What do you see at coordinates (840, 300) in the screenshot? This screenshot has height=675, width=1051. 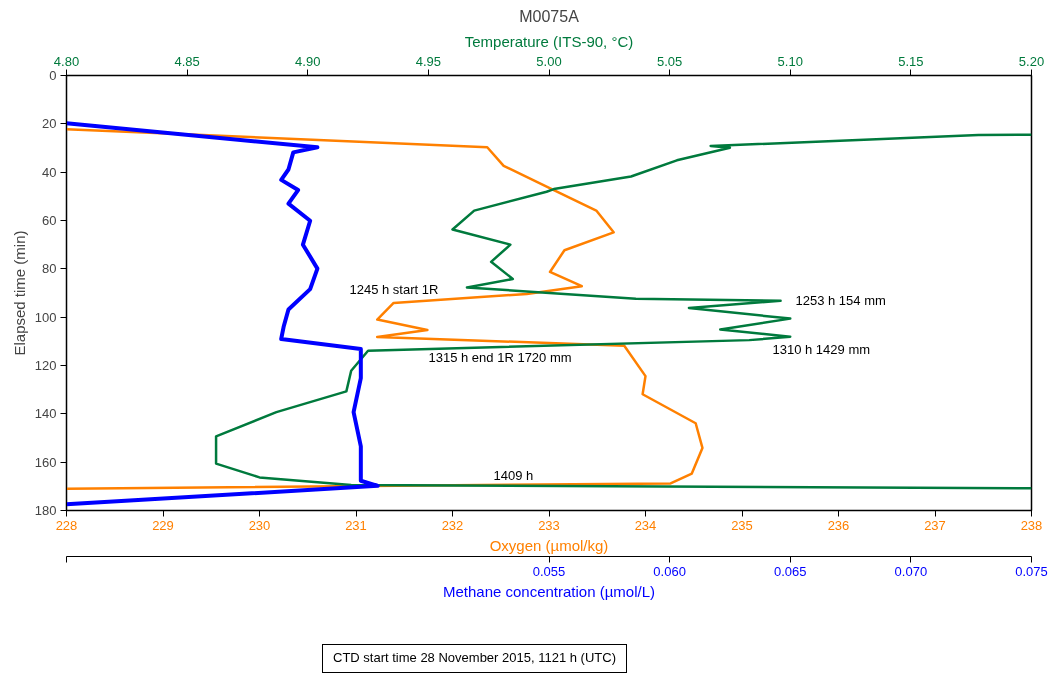 I see `annotation: 1253 h 154 mm` at bounding box center [840, 300].